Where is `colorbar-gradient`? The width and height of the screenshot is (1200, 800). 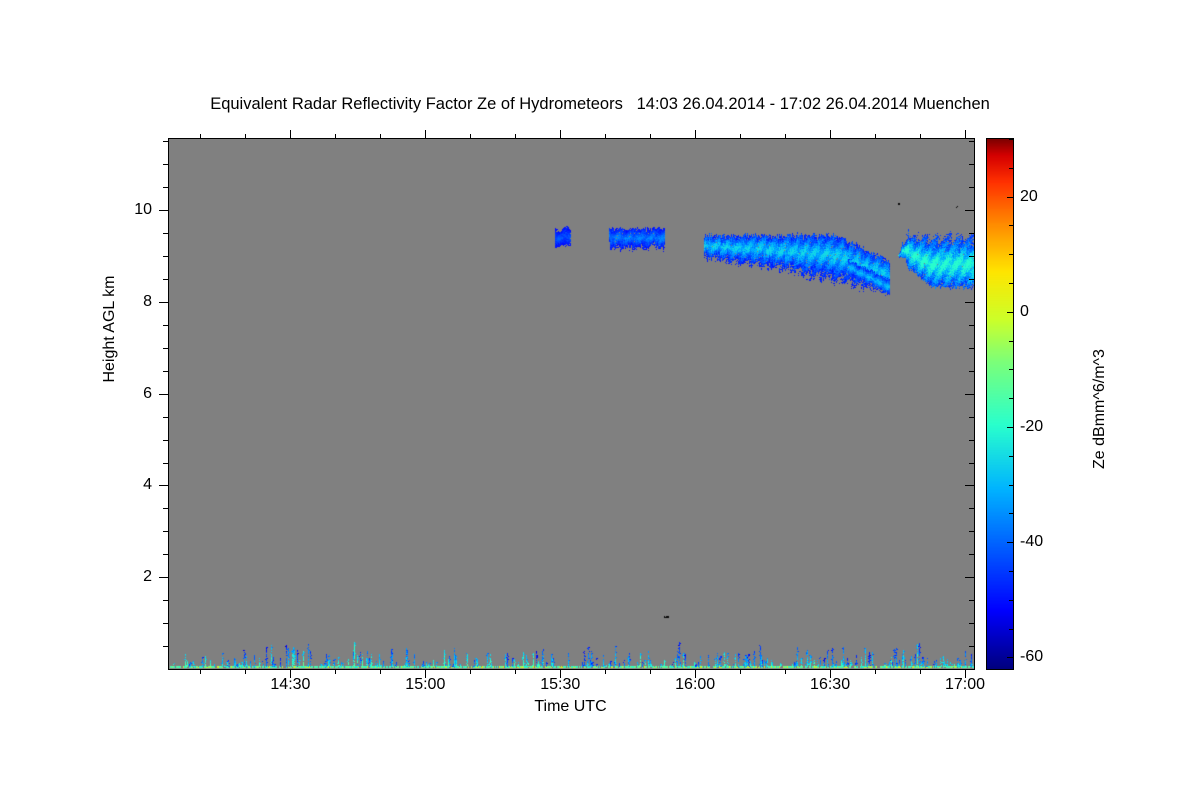
colorbar-gradient is located at coordinates (1000, 404).